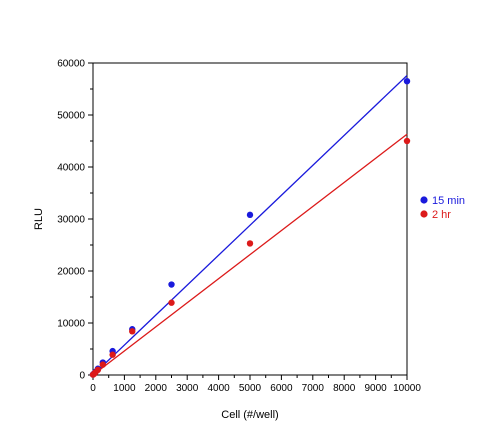  I want to click on y-axis-title: RLU, so click(39, 219).